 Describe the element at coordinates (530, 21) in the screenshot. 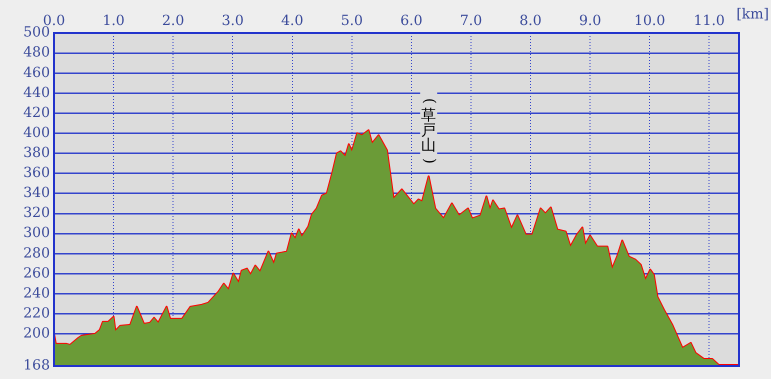

I see `x-tick-label: 8.0` at that location.